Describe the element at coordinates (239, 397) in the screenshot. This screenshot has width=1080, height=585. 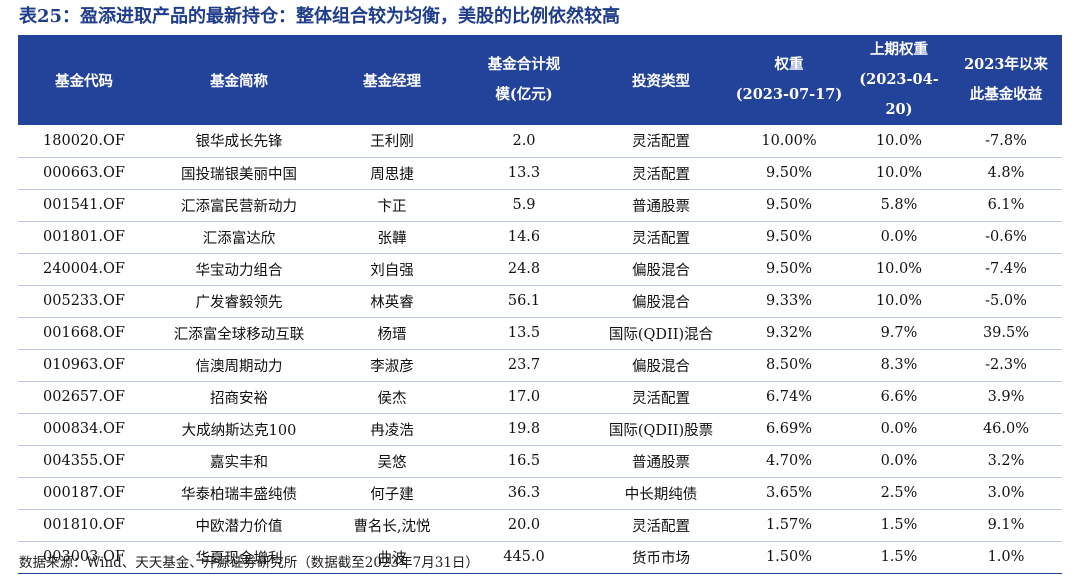
I see `cell-name: 招商安裕` at that location.